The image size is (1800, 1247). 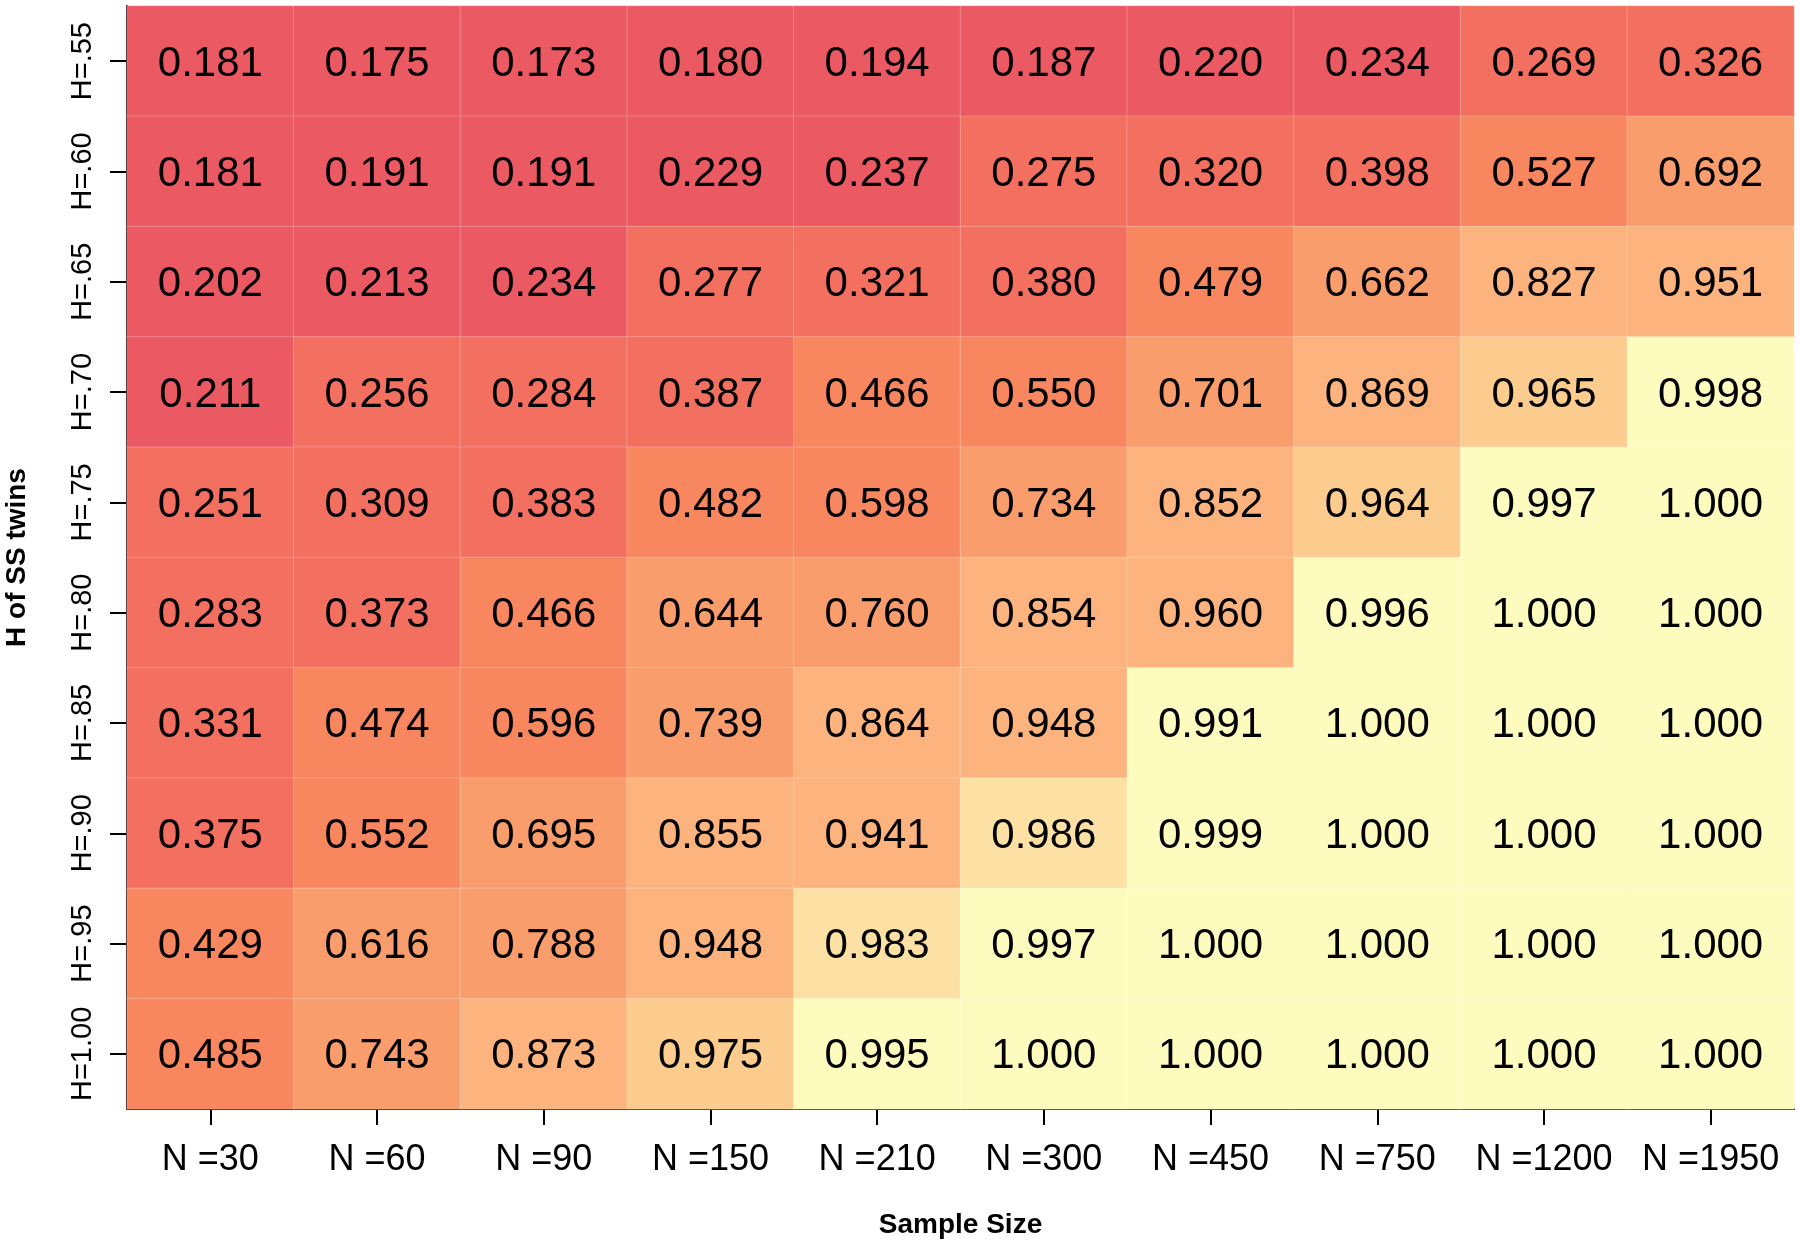 I want to click on data-label: 0.941, so click(x=877, y=833).